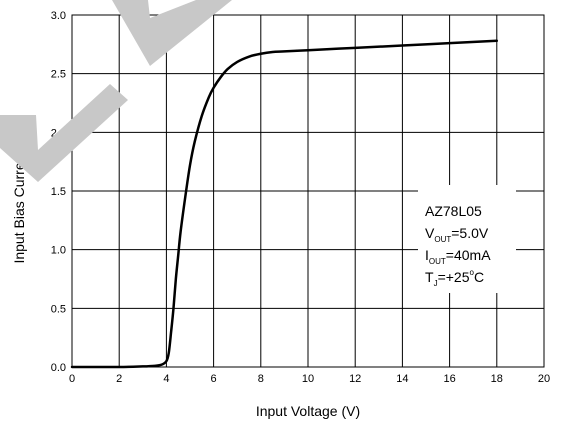 This screenshot has width=564, height=425. What do you see at coordinates (119, 379) in the screenshot?
I see `x-tick-label: 2` at bounding box center [119, 379].